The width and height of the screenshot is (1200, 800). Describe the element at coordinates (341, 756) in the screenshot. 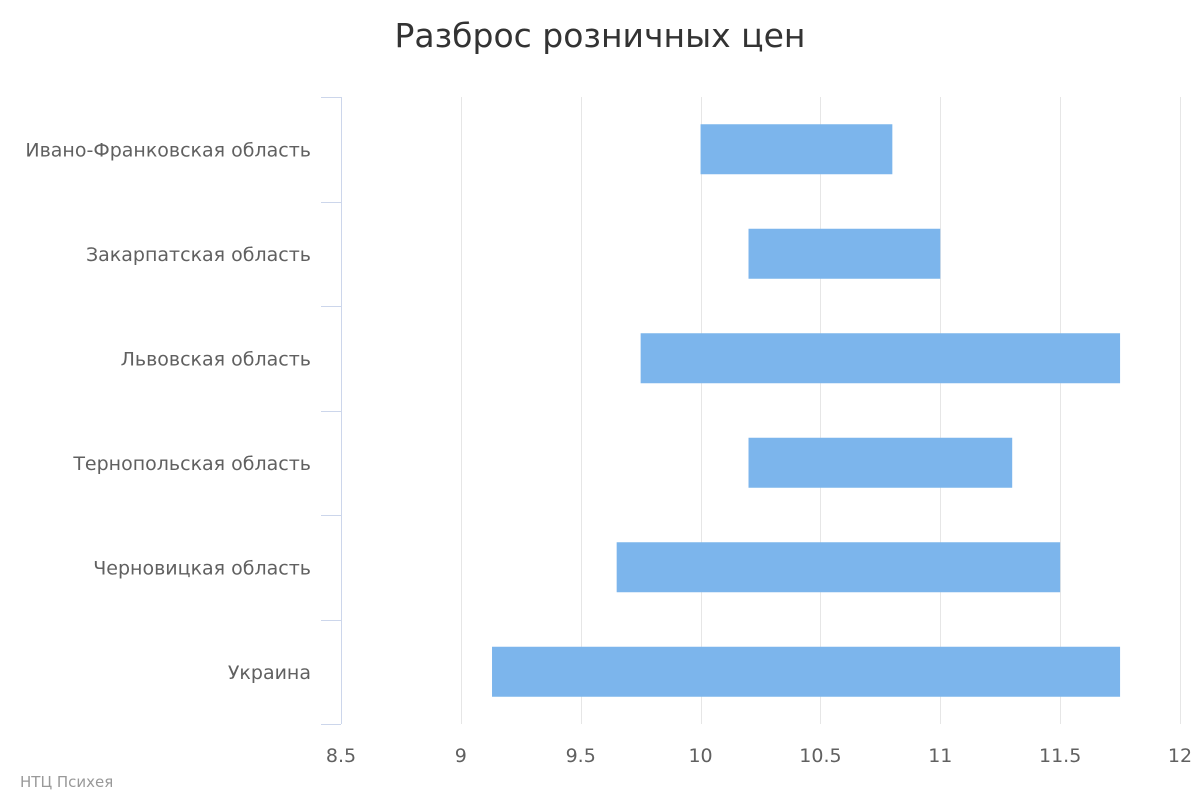

I see `x-tick-label: 8.5` at that location.